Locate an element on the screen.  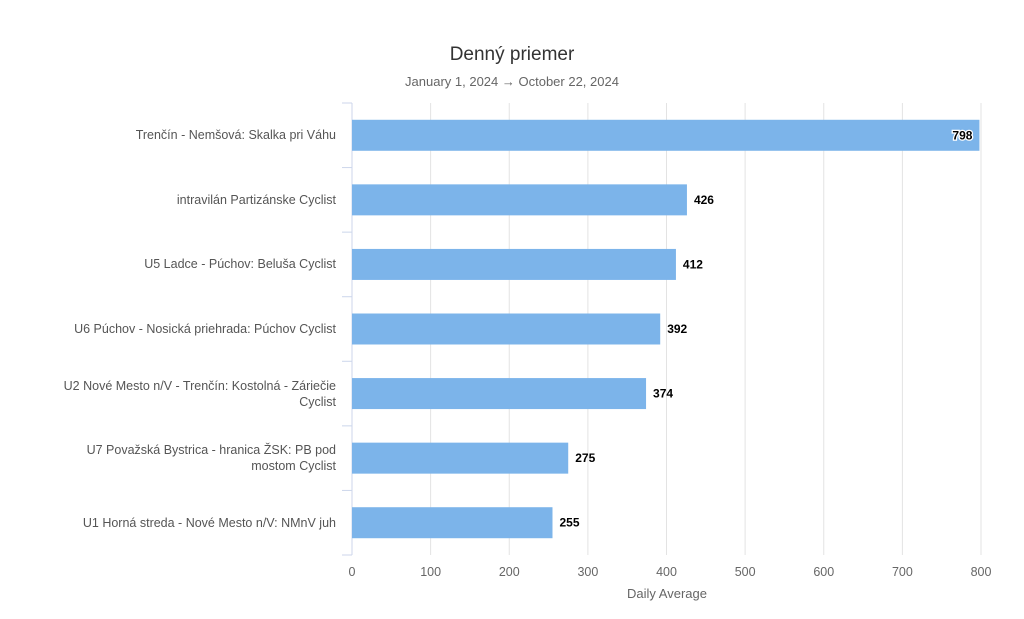
data-label: 798 is located at coordinates (962, 135).